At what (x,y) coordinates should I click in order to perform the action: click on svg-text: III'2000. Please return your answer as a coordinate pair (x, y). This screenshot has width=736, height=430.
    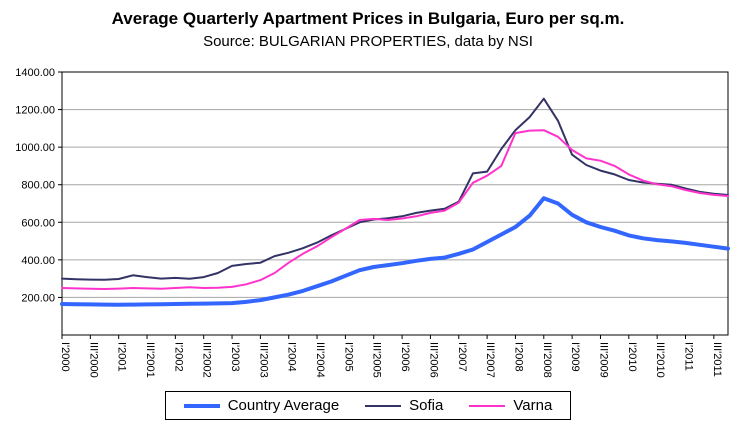
    Looking at the image, I should click on (93, 360).